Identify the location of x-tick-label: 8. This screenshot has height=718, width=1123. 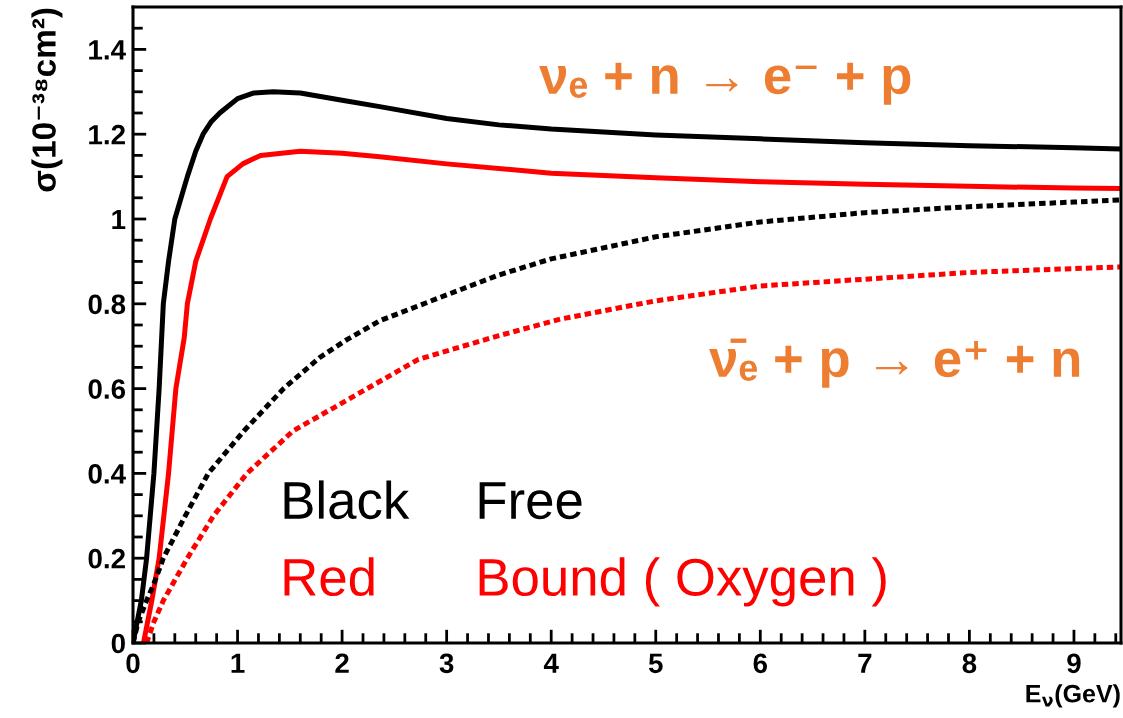
(969, 663).